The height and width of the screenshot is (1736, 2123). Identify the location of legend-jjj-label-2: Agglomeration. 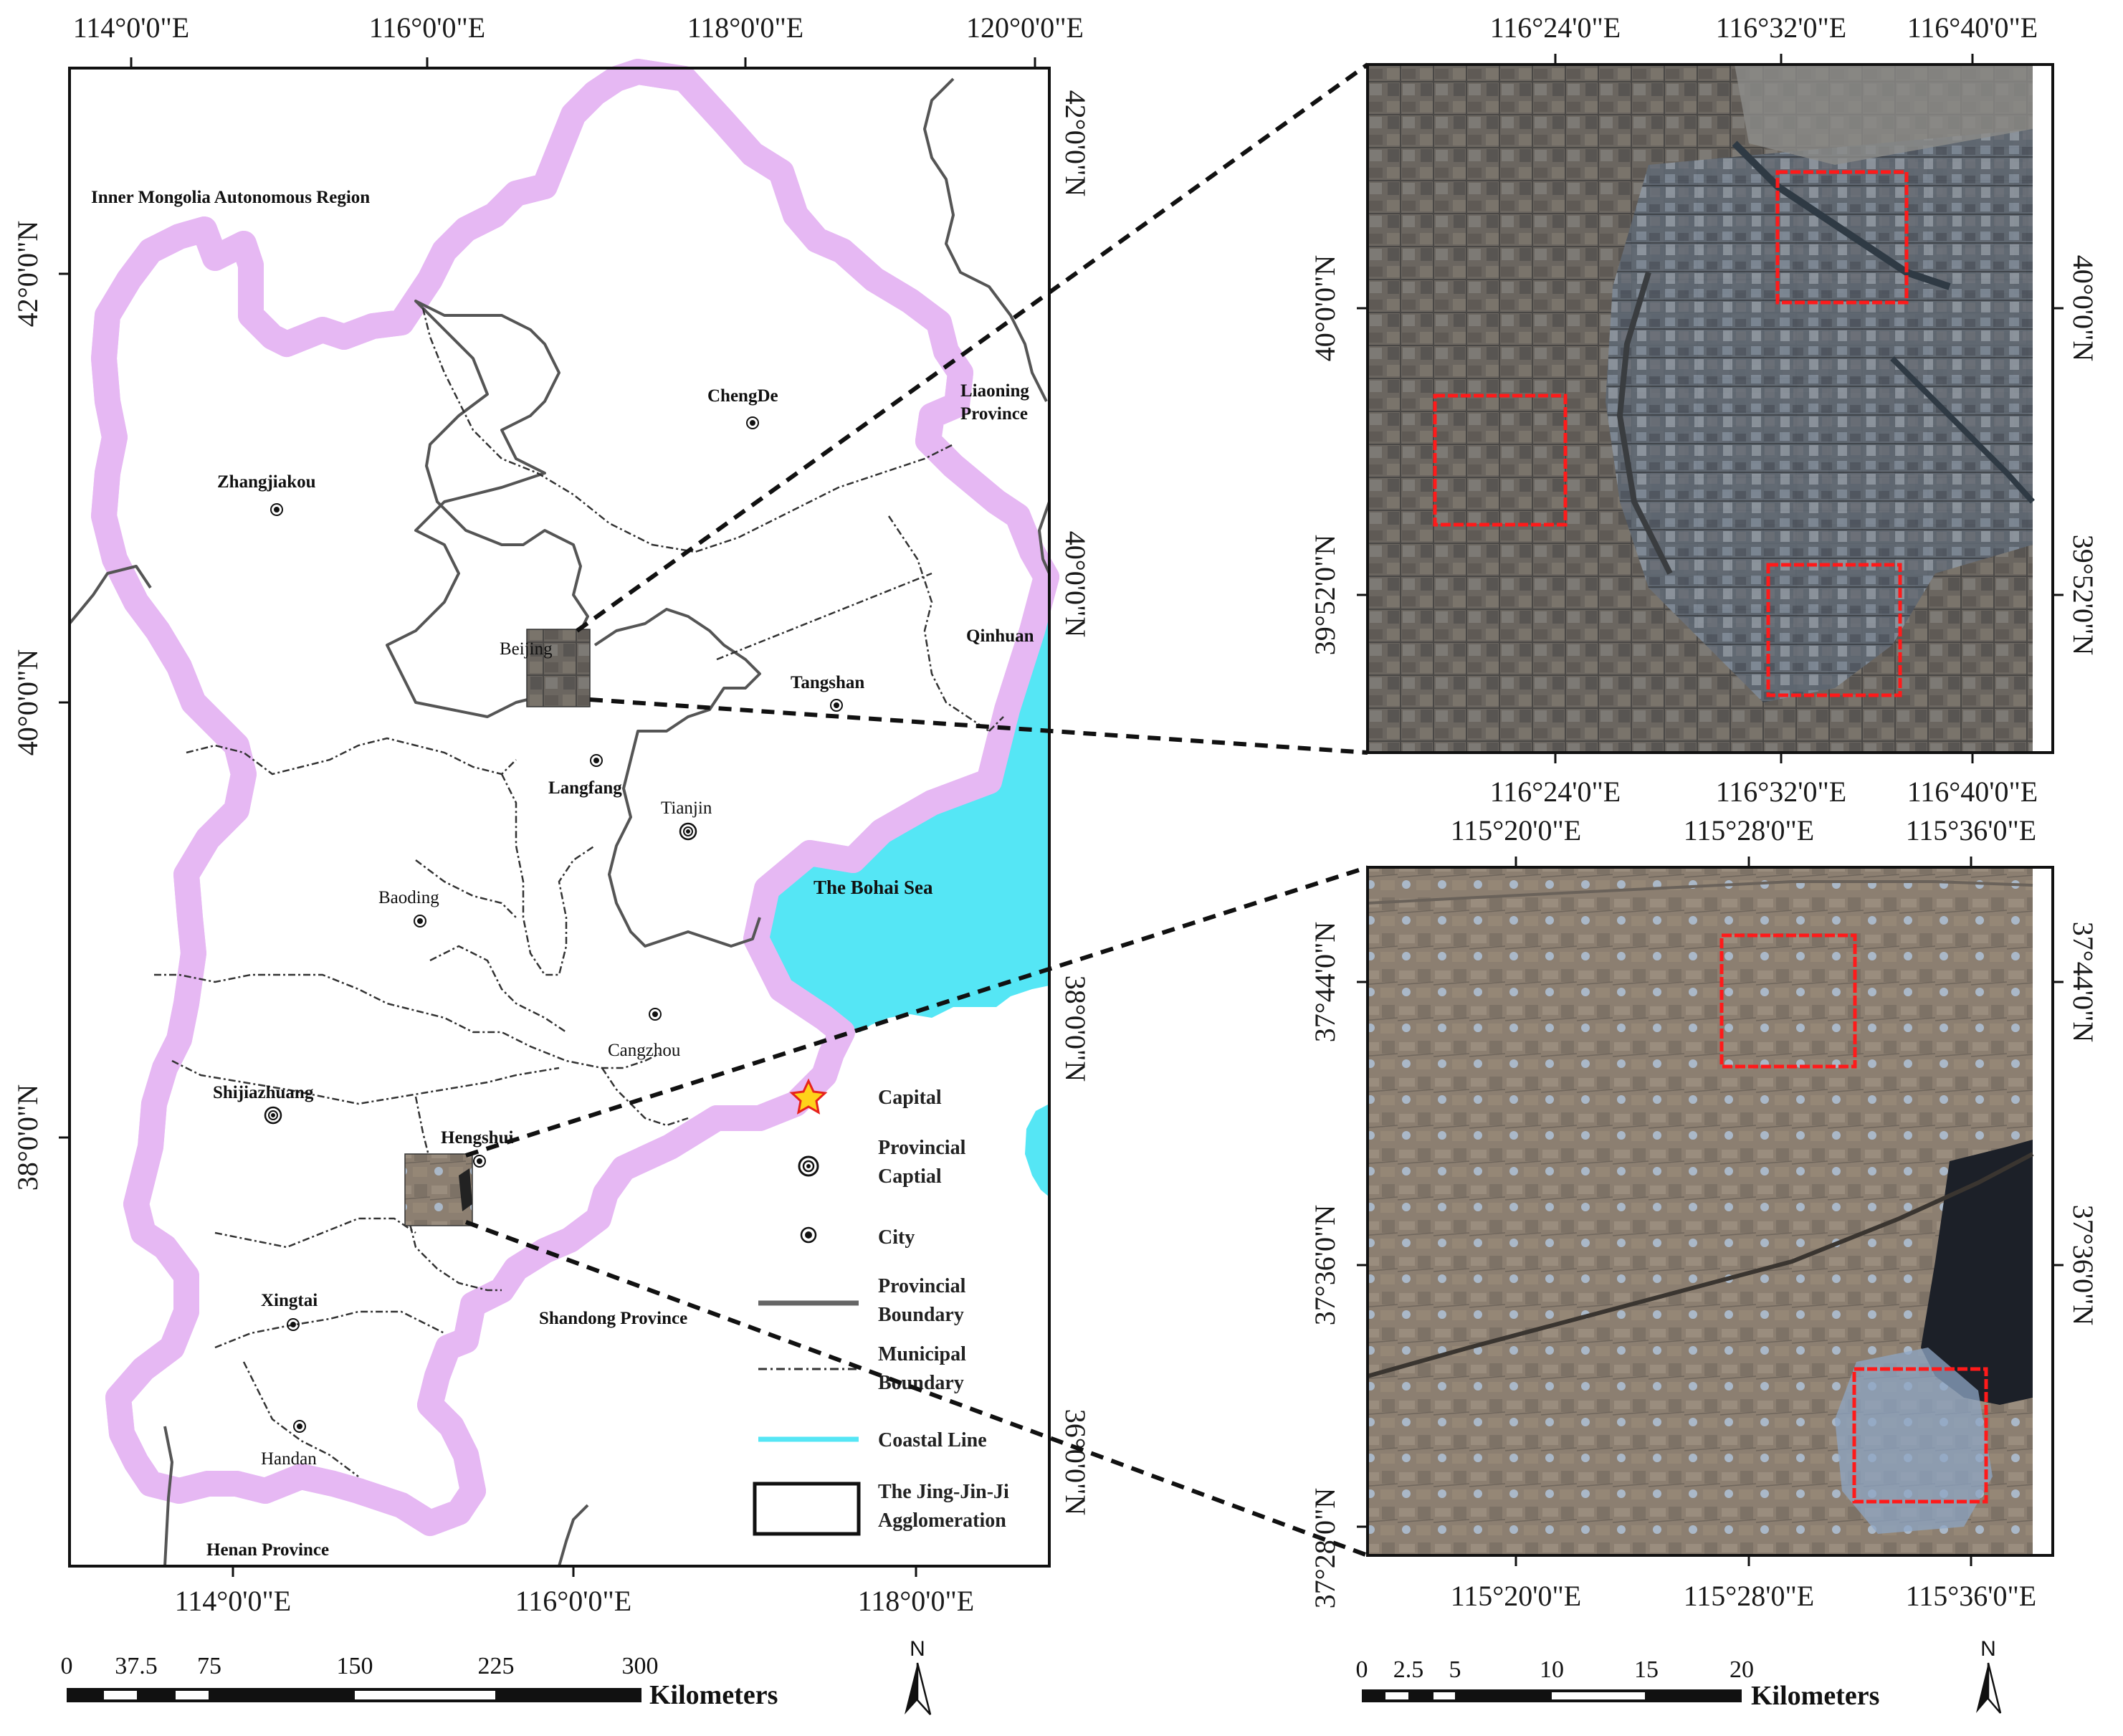
(942, 1521).